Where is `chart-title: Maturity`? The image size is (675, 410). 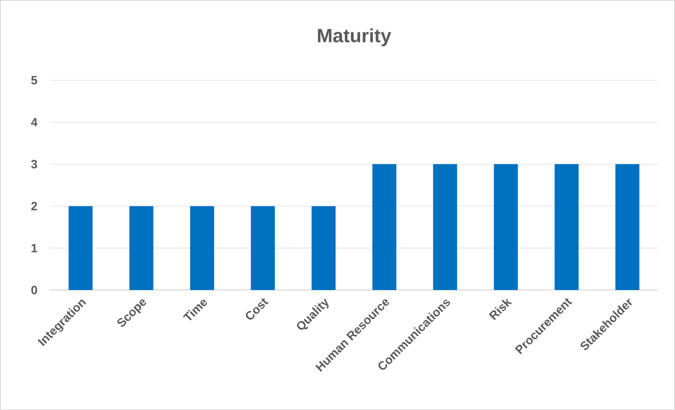
chart-title: Maturity is located at coordinates (355, 37).